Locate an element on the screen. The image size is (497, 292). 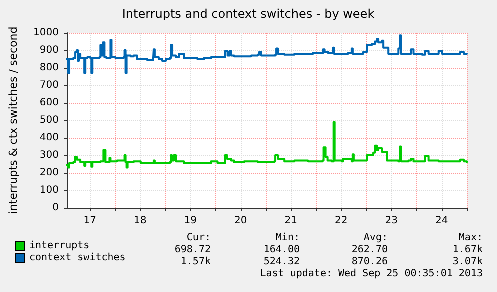
text: 1.57k is located at coordinates (195, 262).